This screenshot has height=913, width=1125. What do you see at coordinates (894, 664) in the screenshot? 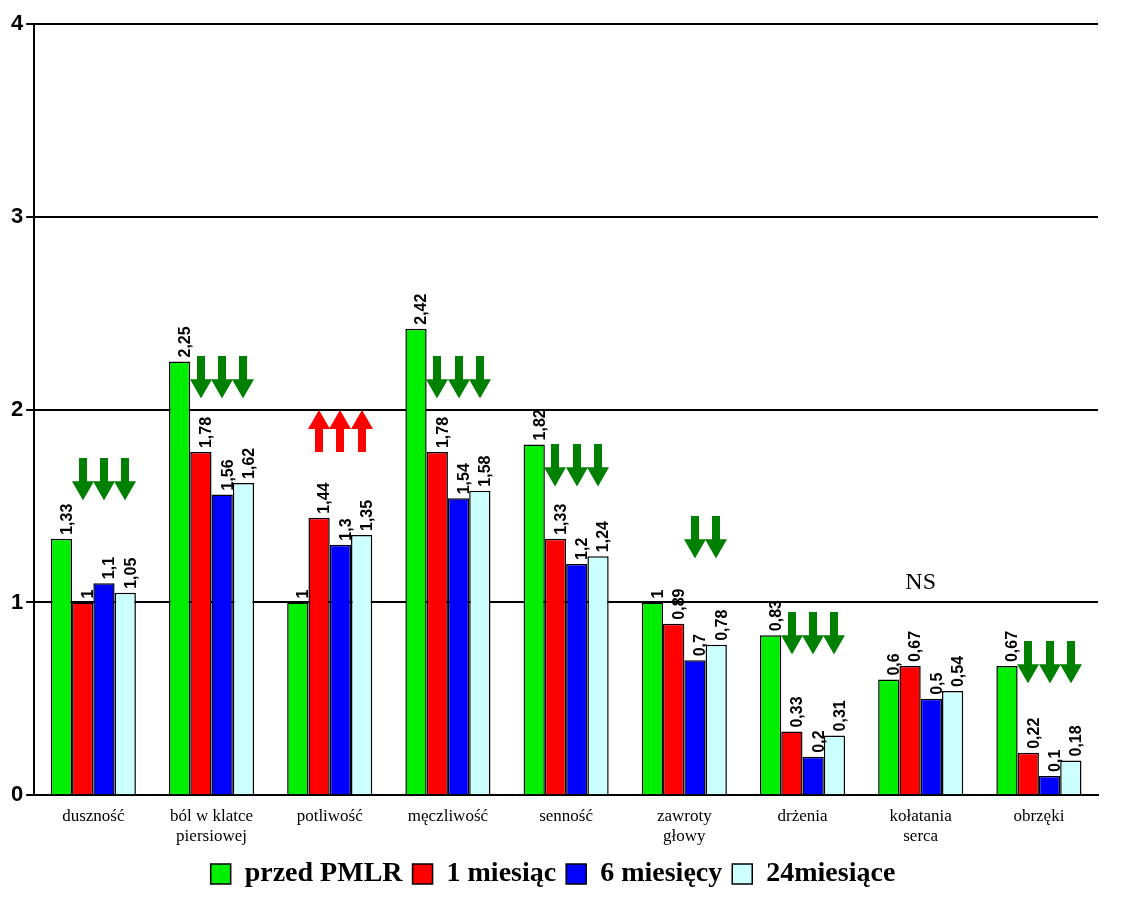
I see `data-label: 0,6` at bounding box center [894, 664].